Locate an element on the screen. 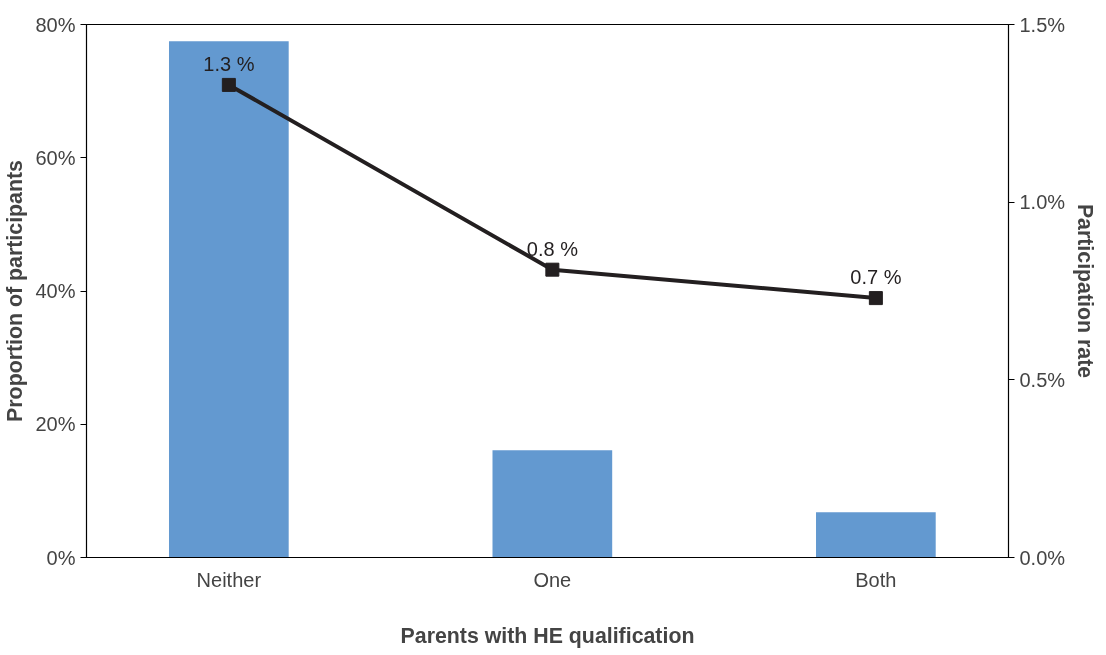  y-axis-title: Proportion of participants is located at coordinates (15, 291).